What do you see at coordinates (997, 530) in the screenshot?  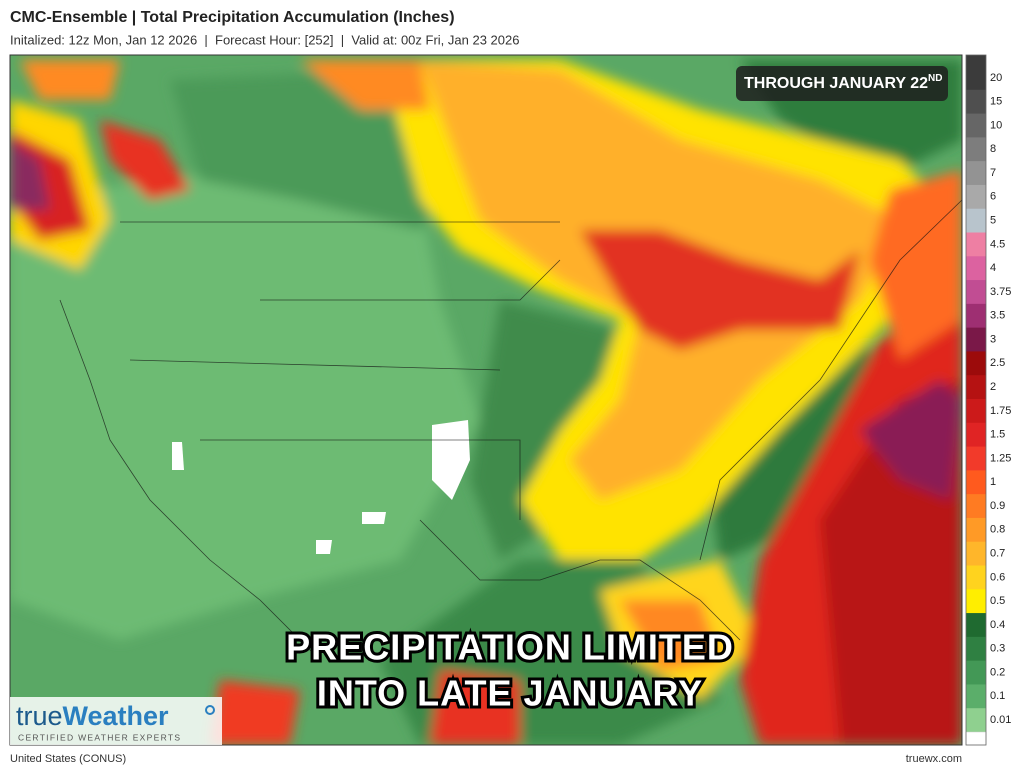 I see `legend-label: 0.8` at bounding box center [997, 530].